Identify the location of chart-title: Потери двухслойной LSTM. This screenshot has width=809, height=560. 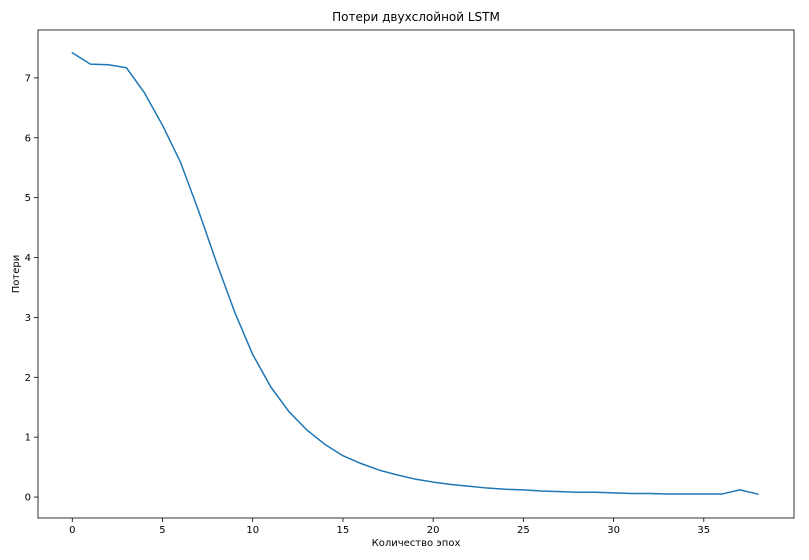
(416, 17).